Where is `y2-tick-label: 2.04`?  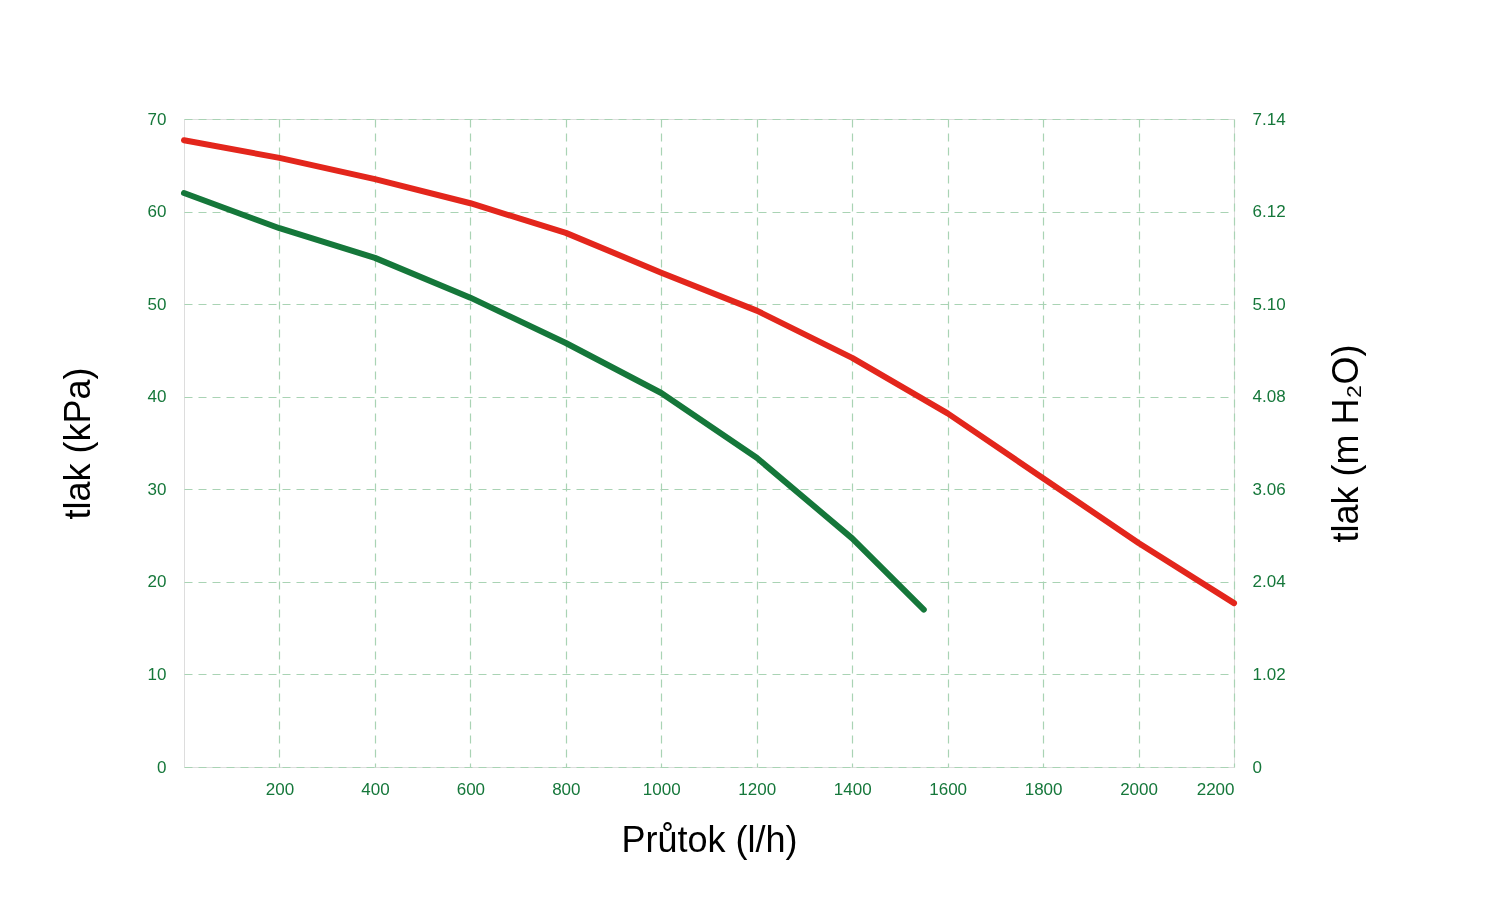 y2-tick-label: 2.04 is located at coordinates (1269, 582).